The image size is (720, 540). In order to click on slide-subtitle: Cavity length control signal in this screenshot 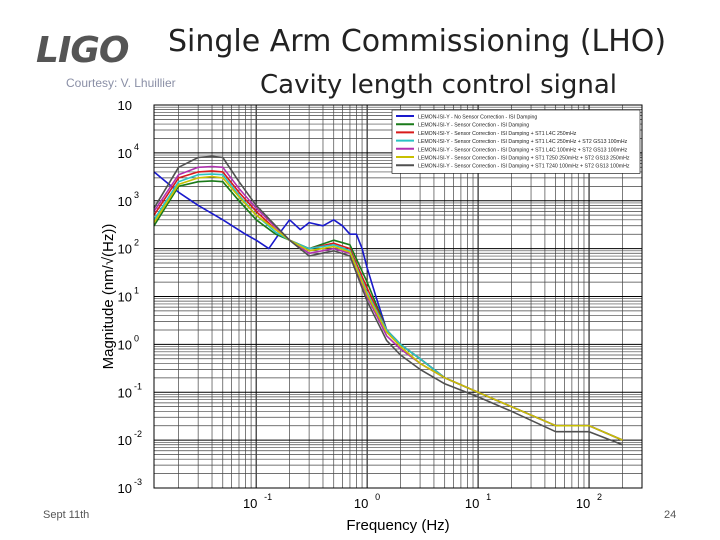, I will do `click(438, 85)`.